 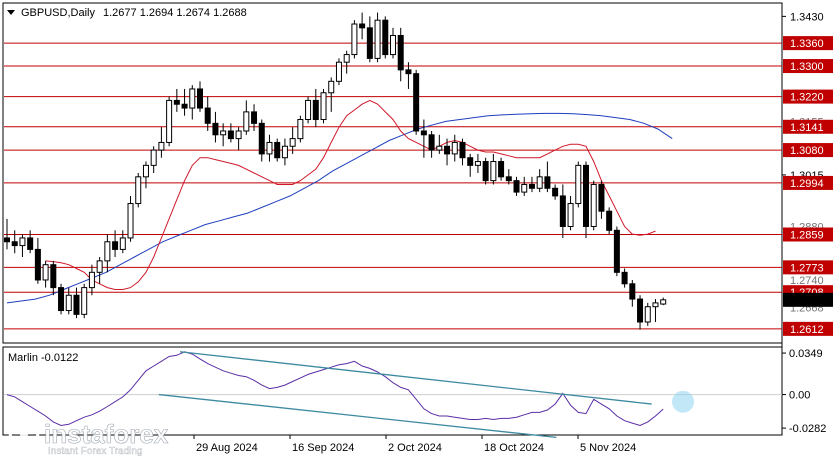 What do you see at coordinates (807, 98) in the screenshot?
I see `level-tag-label: 1.3220` at bounding box center [807, 98].